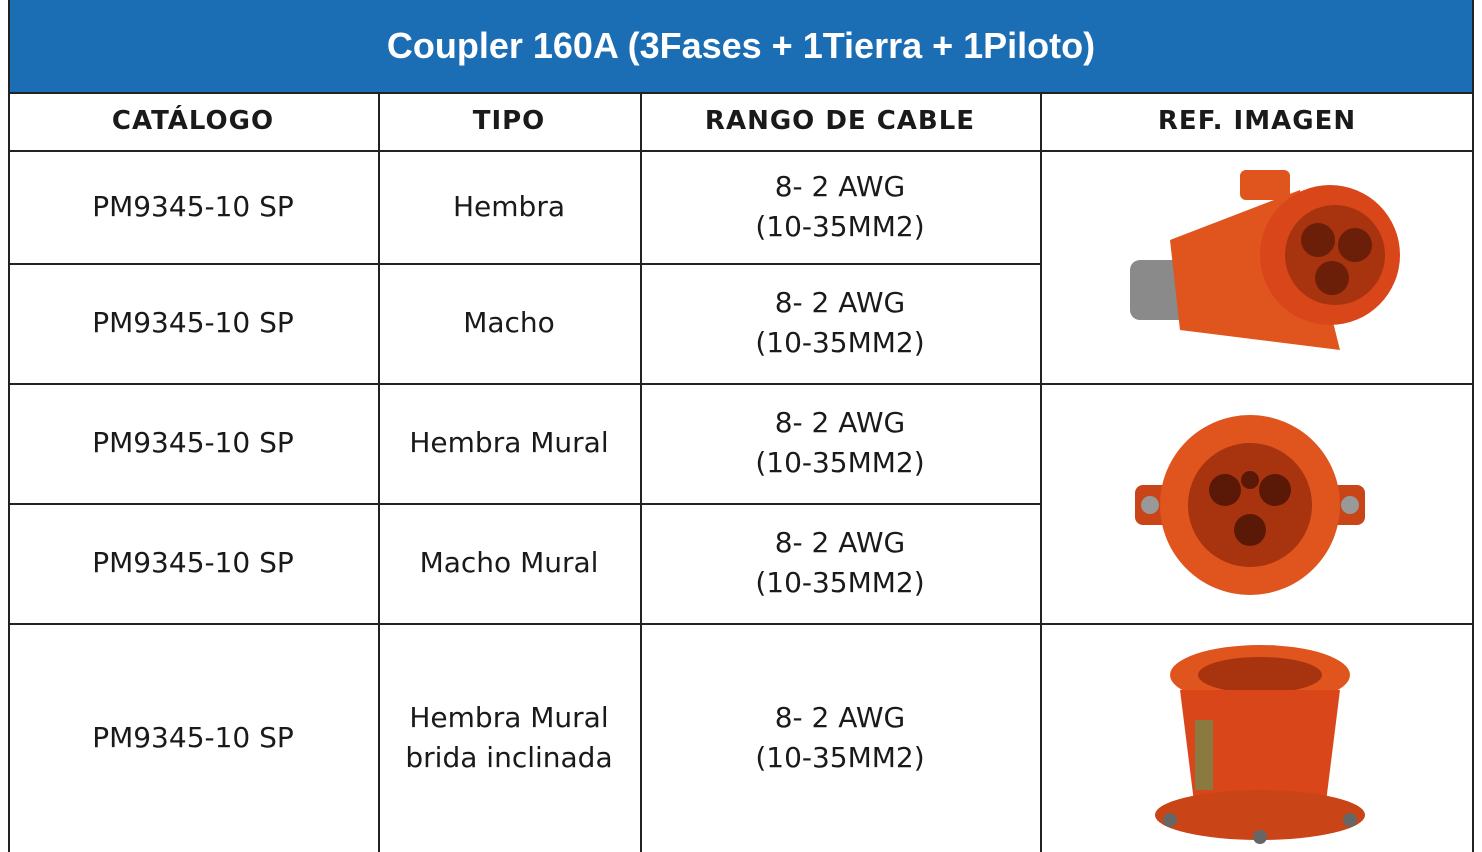 Image resolution: width=1482 pixels, height=852 pixels. I want to click on type-cell: Hembra, so click(509, 206).